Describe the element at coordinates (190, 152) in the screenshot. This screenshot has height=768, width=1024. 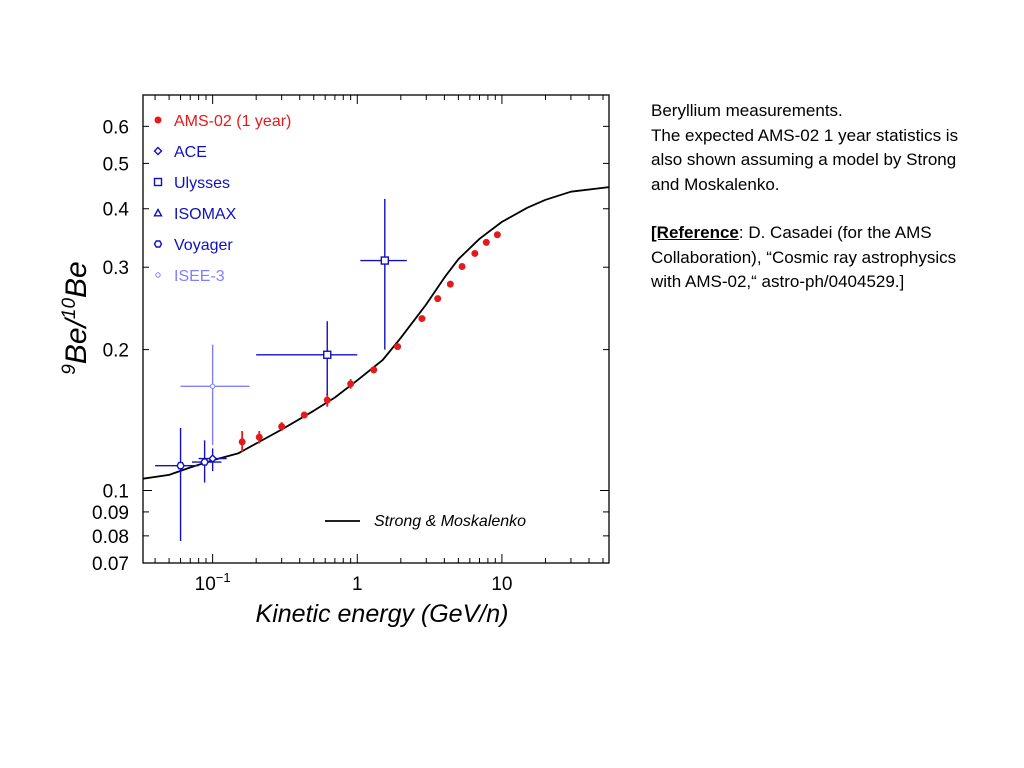
I see `legend-label: ACE` at that location.